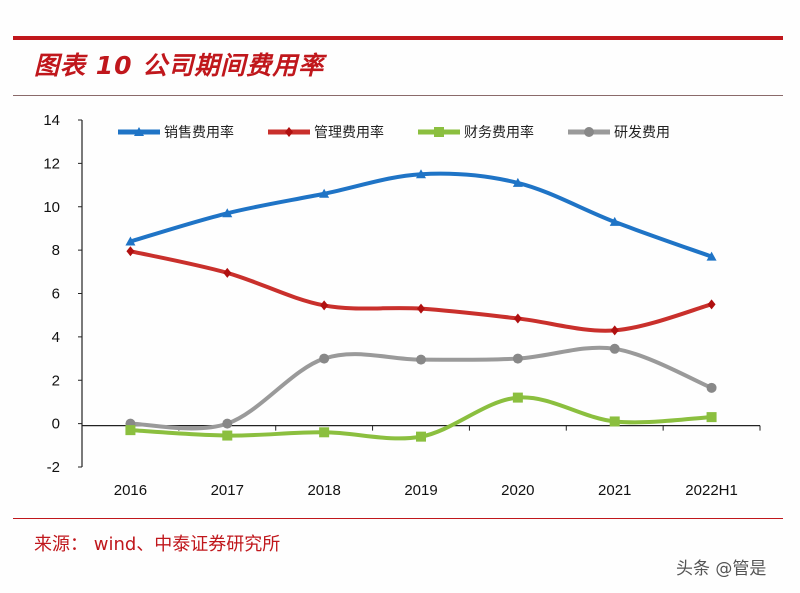  What do you see at coordinates (499, 132) in the screenshot?
I see `legend-label: 财务费用率` at bounding box center [499, 132].